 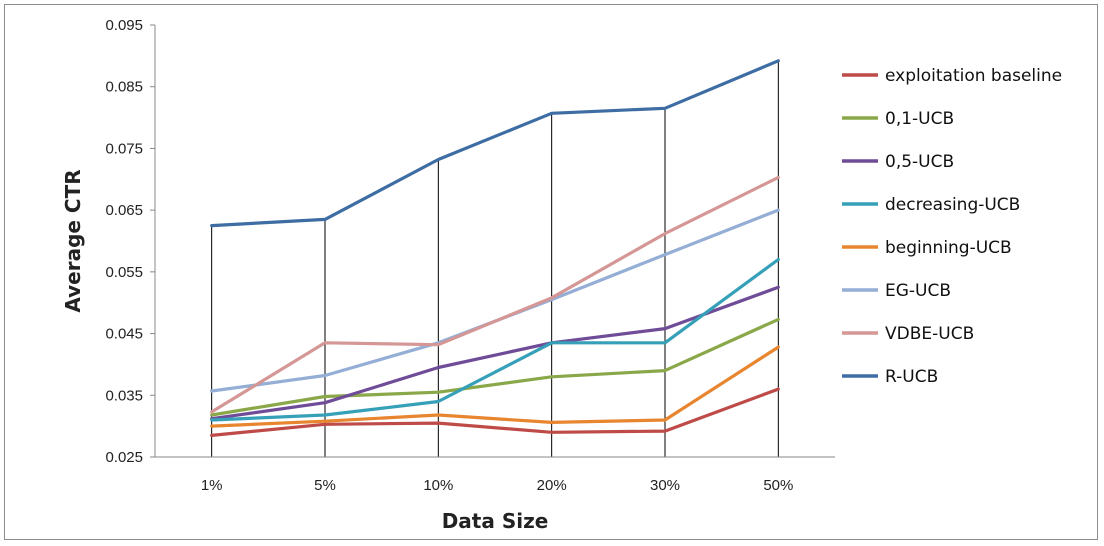 I want to click on x-tick-label: 50%, so click(x=778, y=485).